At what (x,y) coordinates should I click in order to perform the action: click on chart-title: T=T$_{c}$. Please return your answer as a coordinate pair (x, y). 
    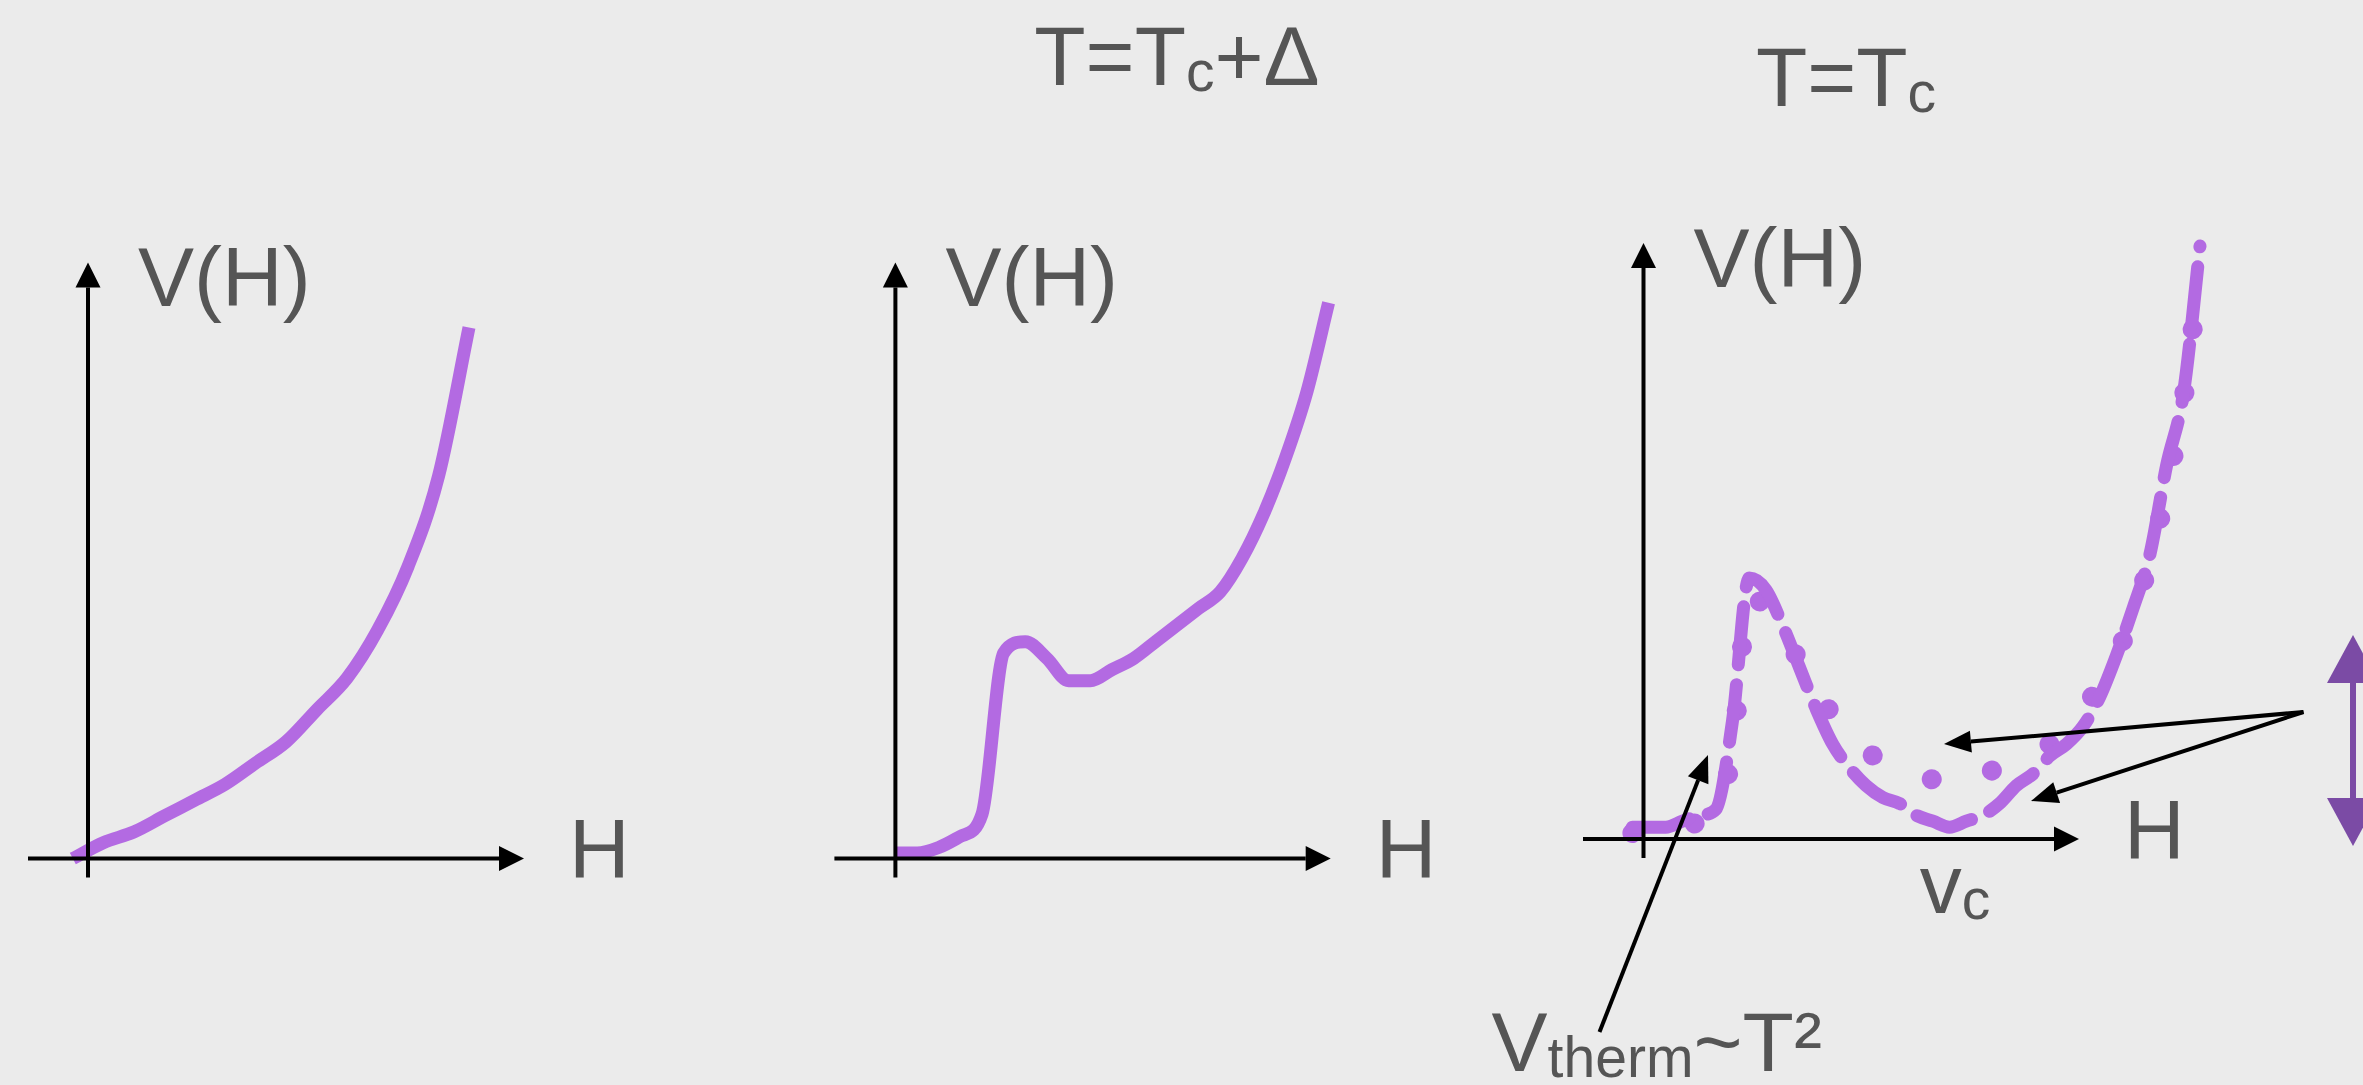
    Looking at the image, I should click on (1846, 77).